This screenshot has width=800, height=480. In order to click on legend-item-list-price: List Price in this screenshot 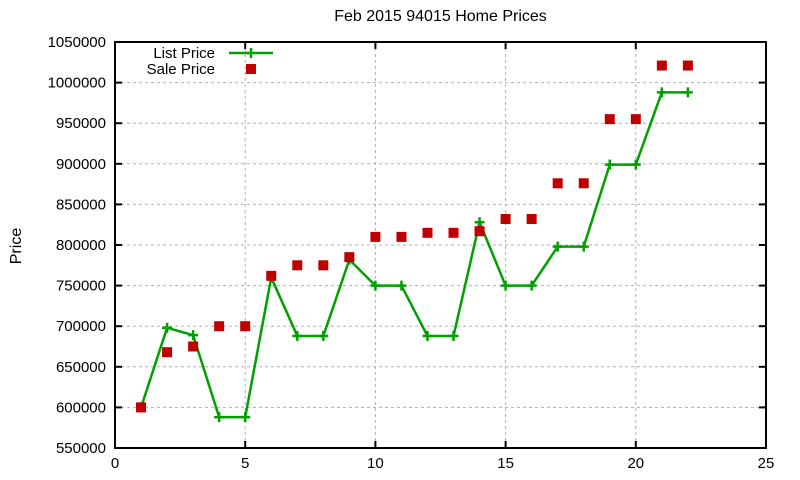, I will do `click(202, 53)`.